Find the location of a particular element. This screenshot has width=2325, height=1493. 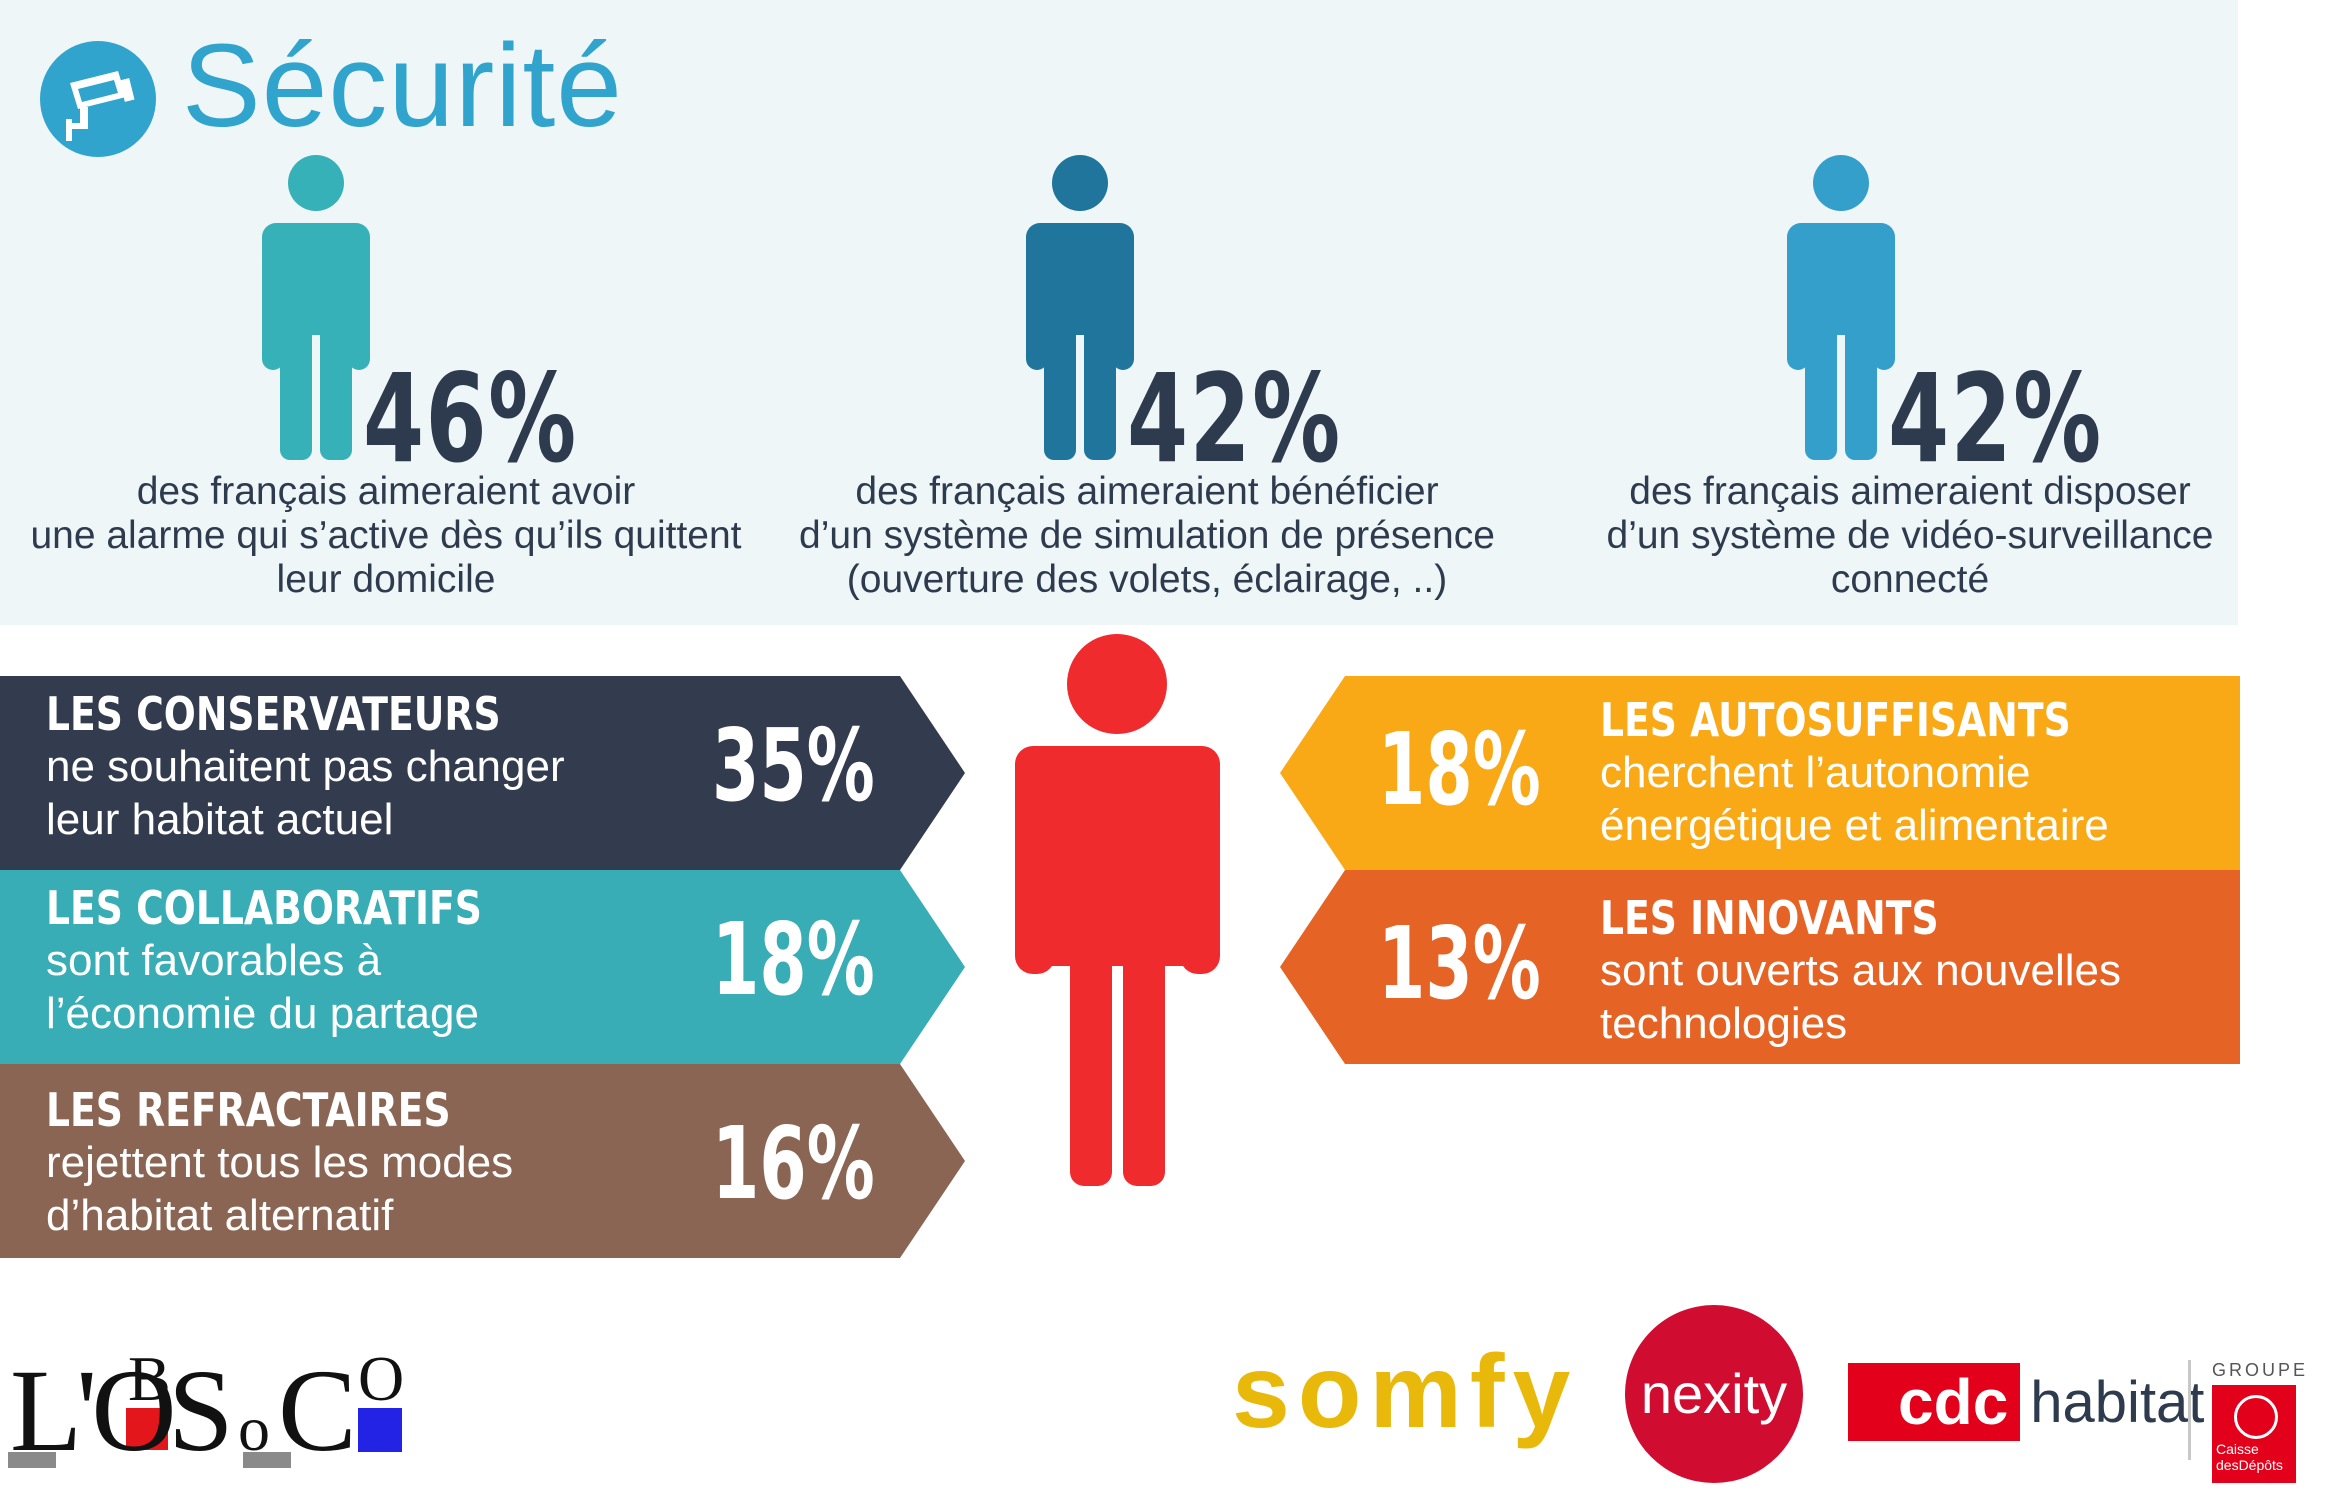

svg-text: C is located at coordinates (317, 1407).